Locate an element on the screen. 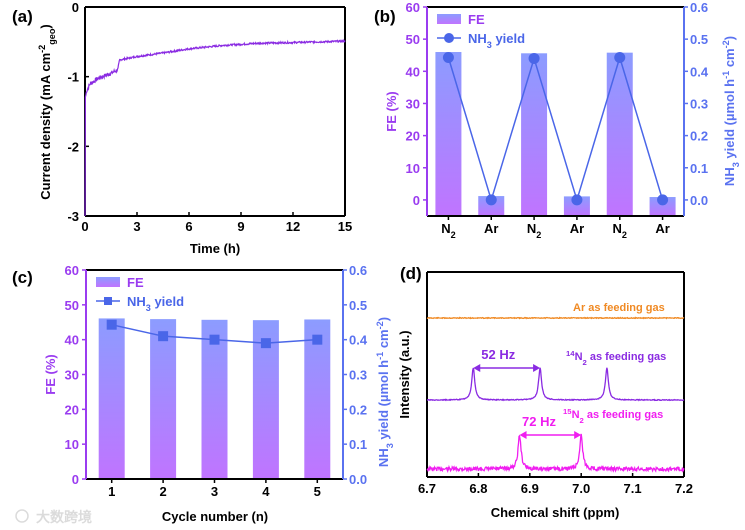  panel-b-right-tick-label: 0.1 is located at coordinates (699, 168).